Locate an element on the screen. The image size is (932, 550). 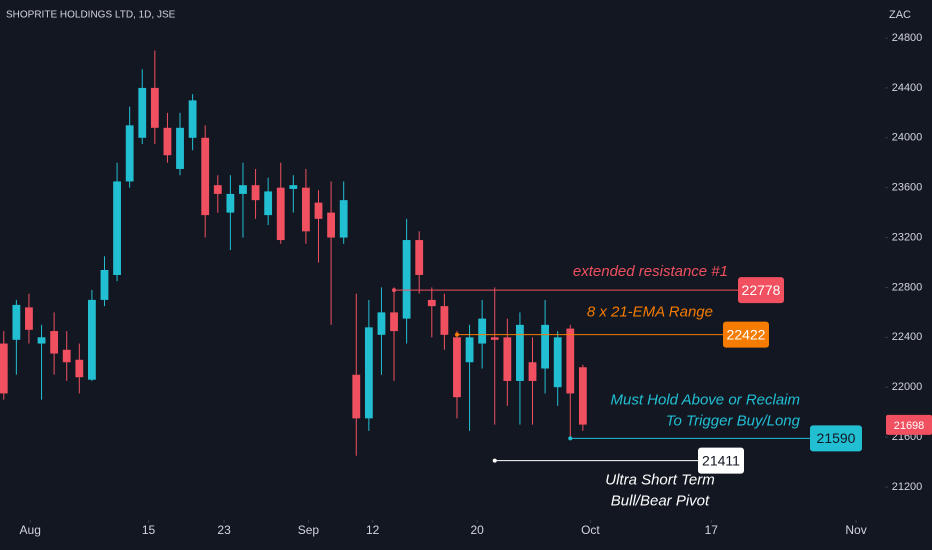
level-label: 21590 is located at coordinates (836, 438).